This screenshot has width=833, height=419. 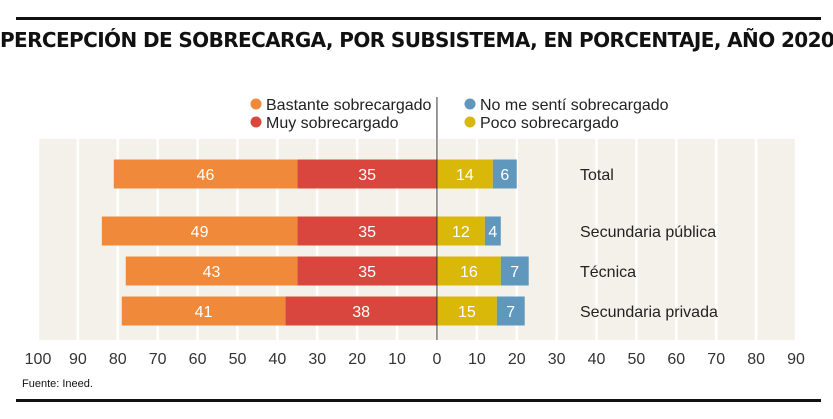 I want to click on bar-value-label: 46, so click(x=206, y=175).